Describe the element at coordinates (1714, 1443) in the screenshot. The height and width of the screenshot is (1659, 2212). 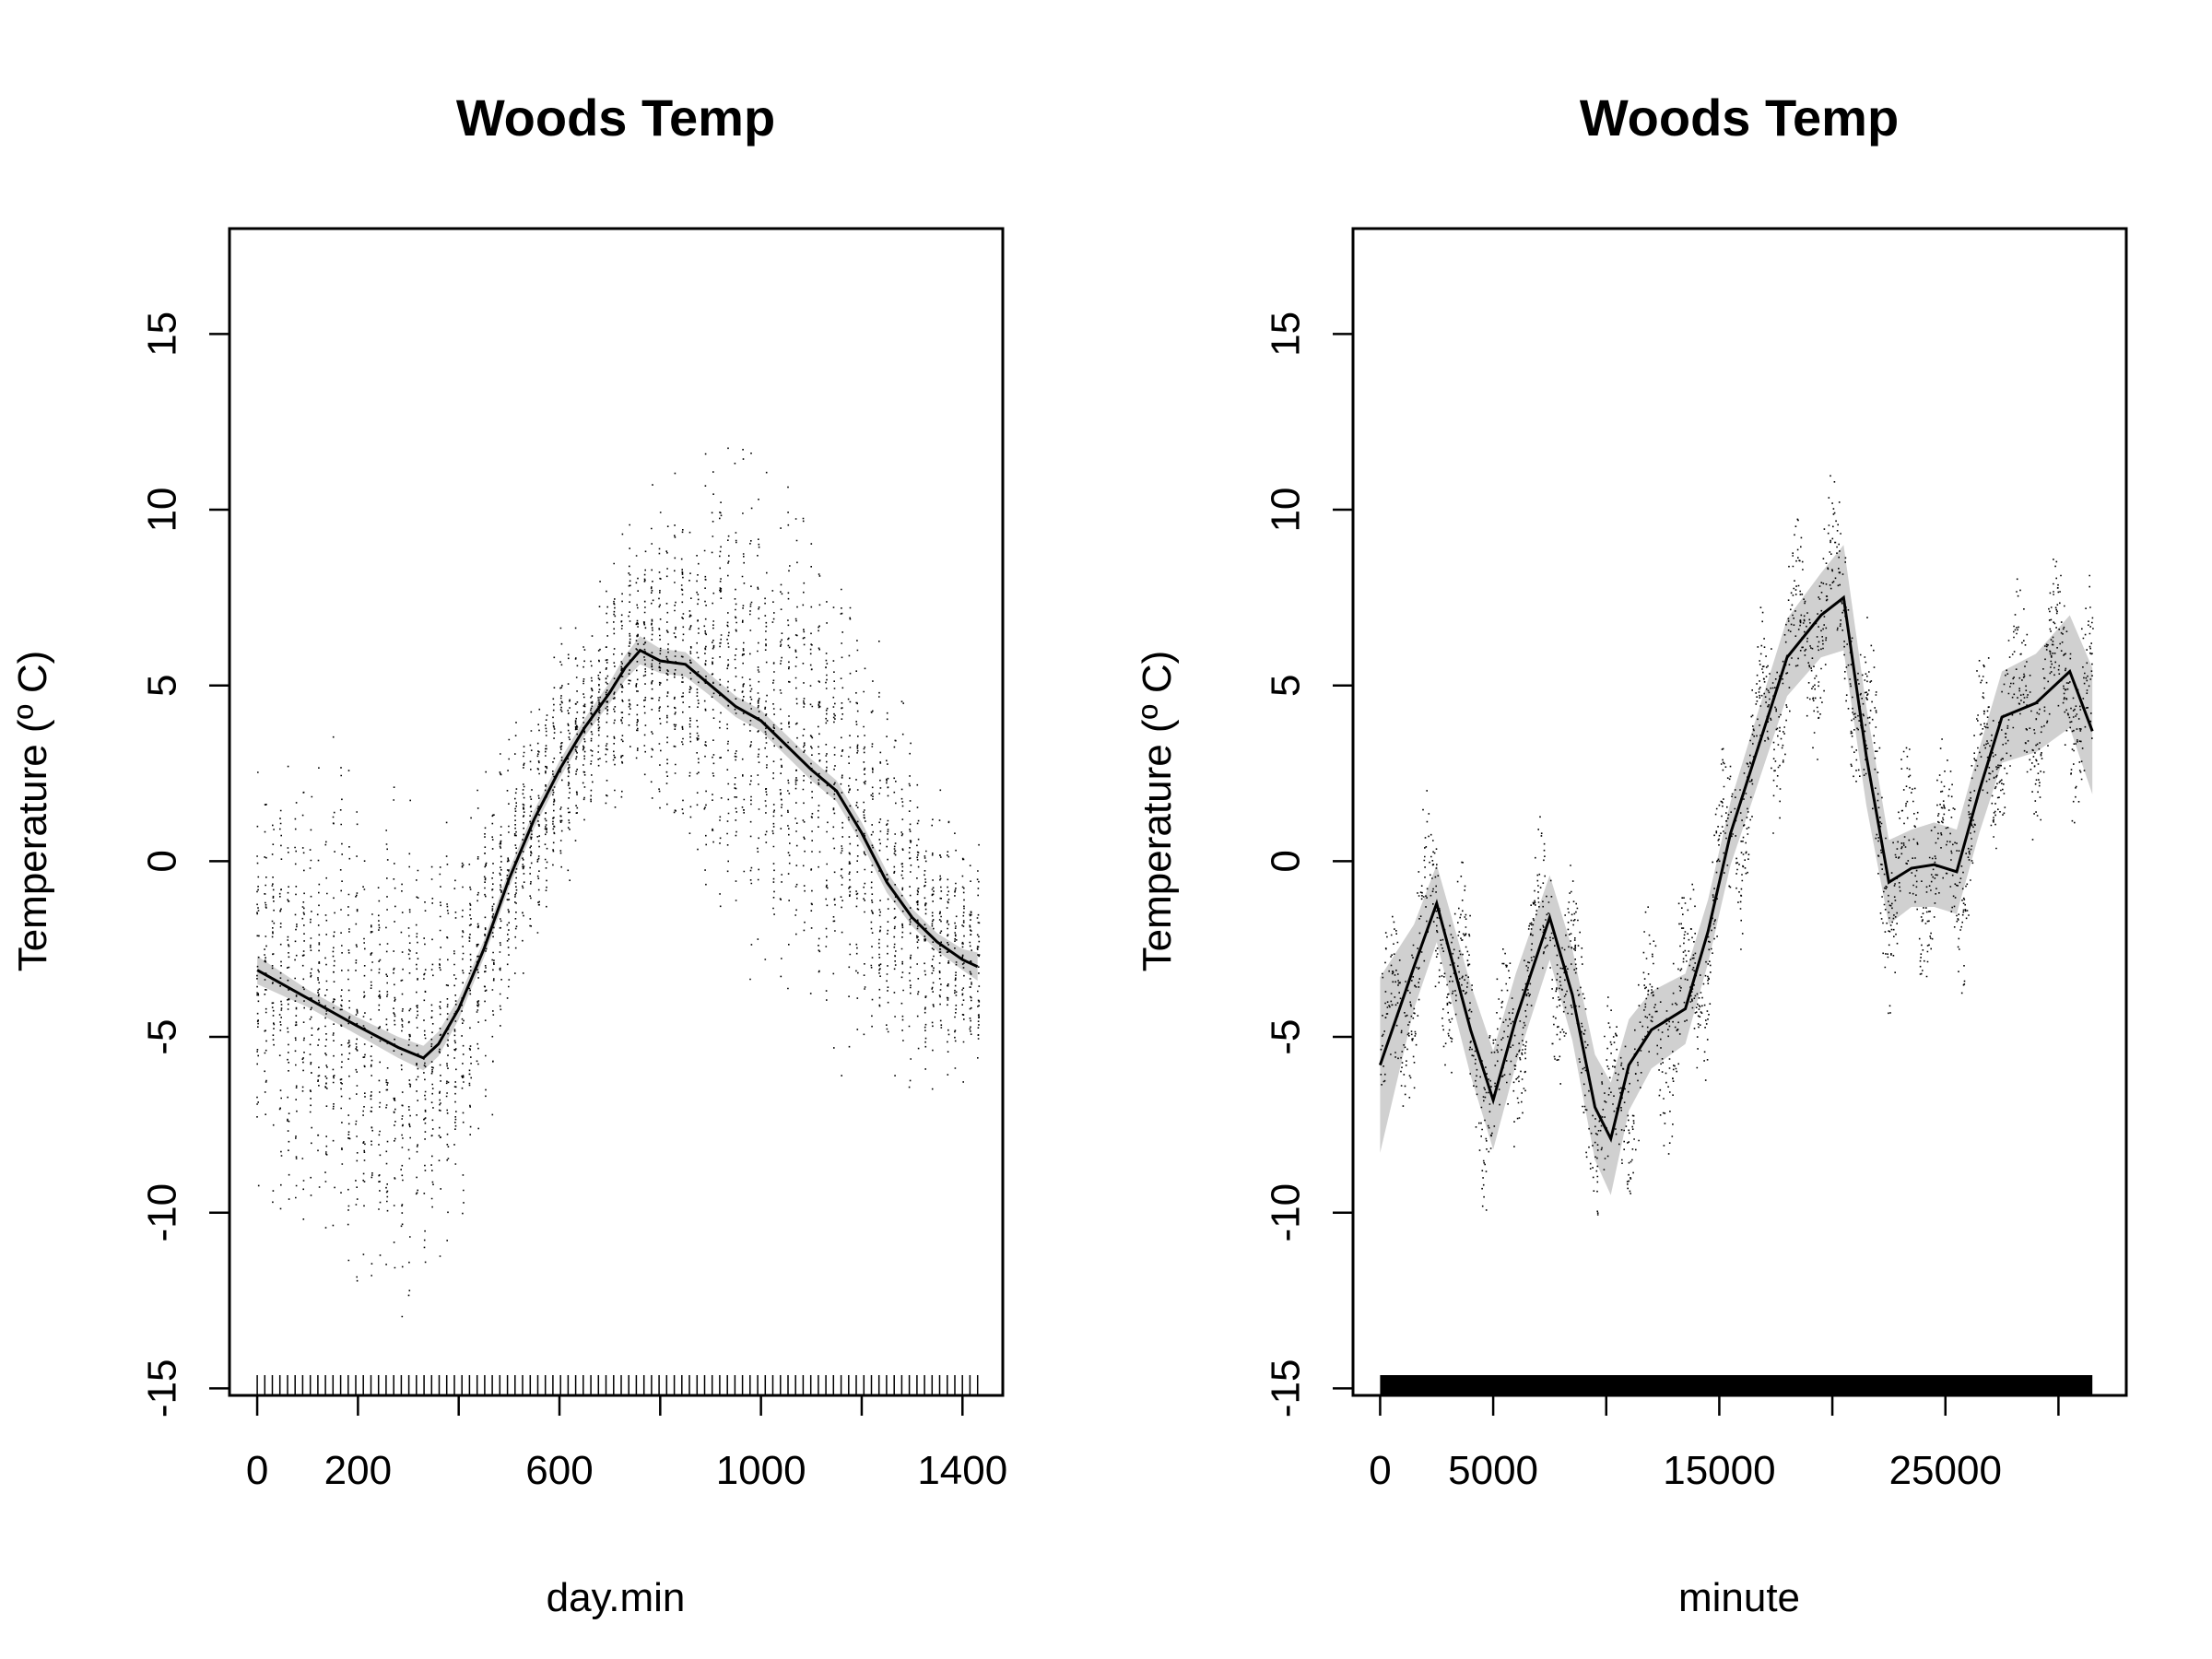
I see `x-axis: 0 5000 15000 25000` at that location.